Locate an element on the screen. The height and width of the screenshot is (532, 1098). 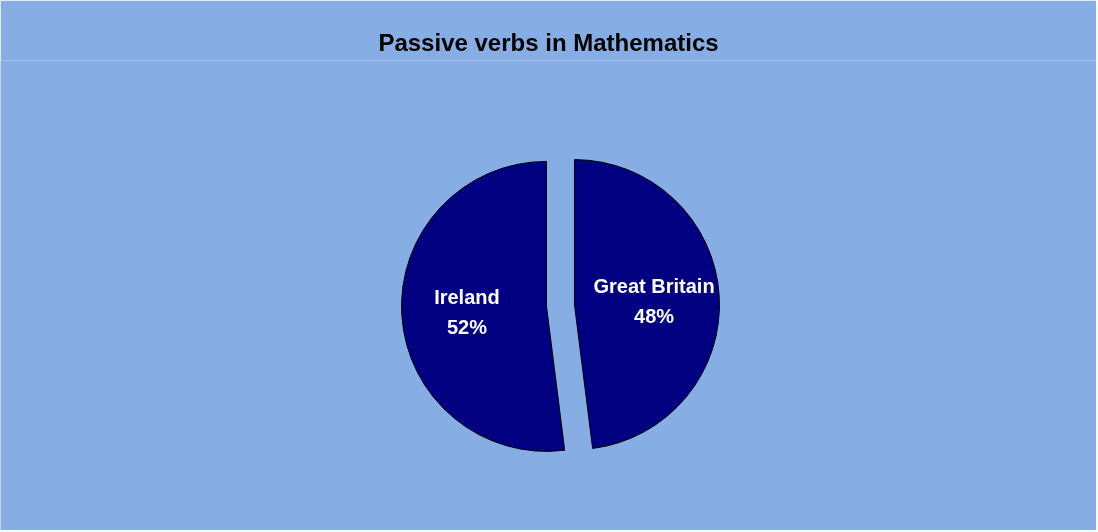
slice-label: Great Britain is located at coordinates (654, 285).